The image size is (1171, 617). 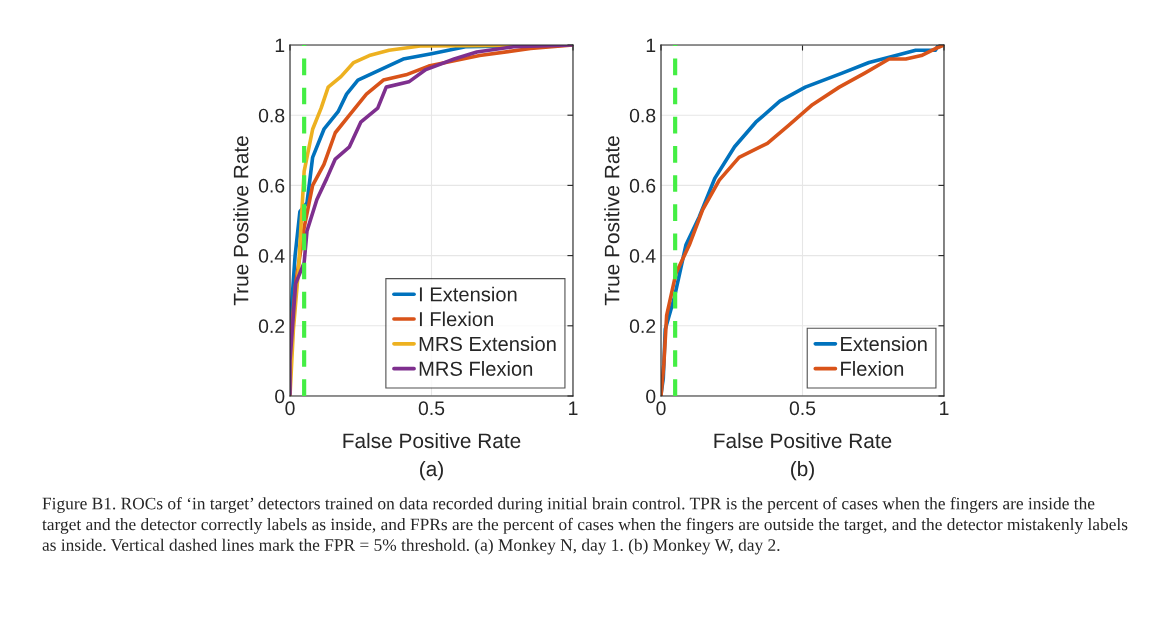 What do you see at coordinates (431, 470) in the screenshot?
I see `text: (a)` at bounding box center [431, 470].